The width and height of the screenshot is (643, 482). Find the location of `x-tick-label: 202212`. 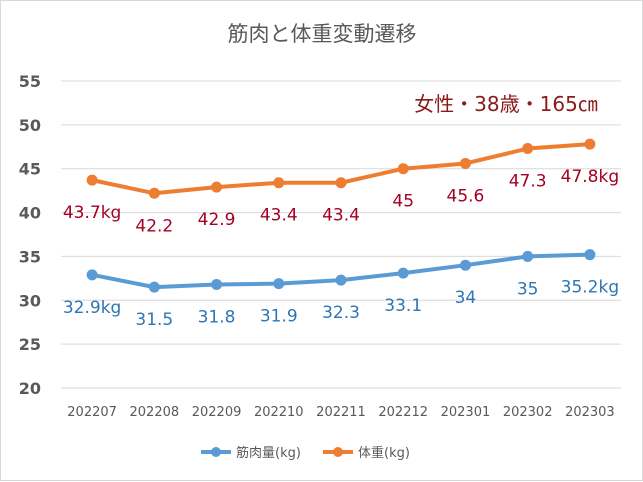

x-tick-label: 202212 is located at coordinates (403, 412).